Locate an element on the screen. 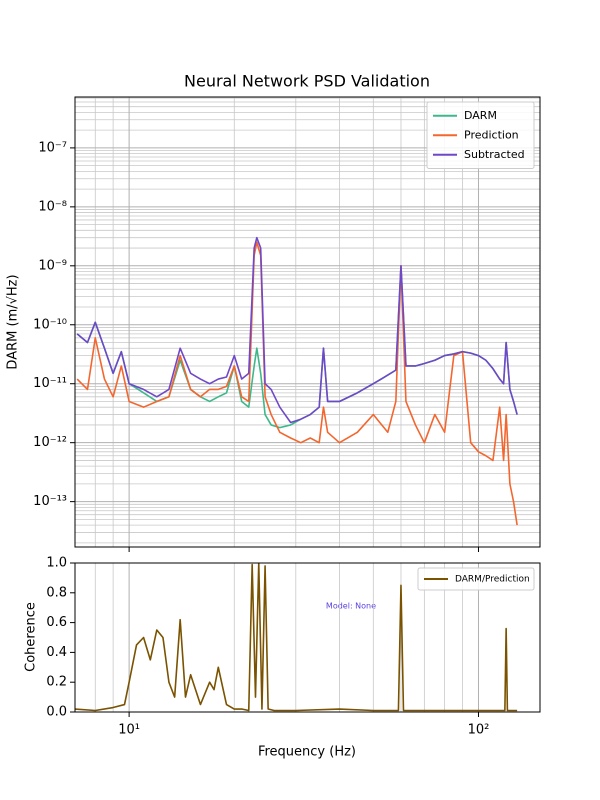 This screenshot has width=600, height=800. y-tick-label: 0.6 is located at coordinates (56, 622).